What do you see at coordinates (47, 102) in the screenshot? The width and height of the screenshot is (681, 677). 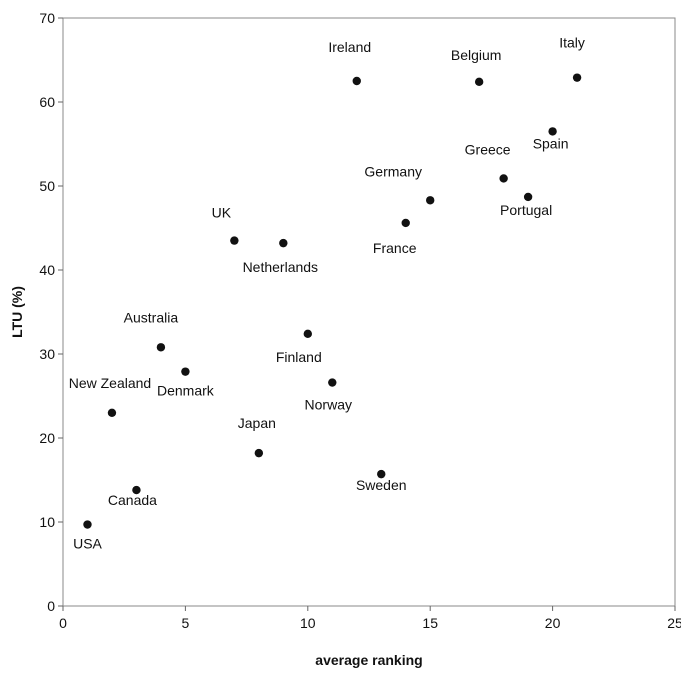 I see `y-tick-label: 60` at bounding box center [47, 102].